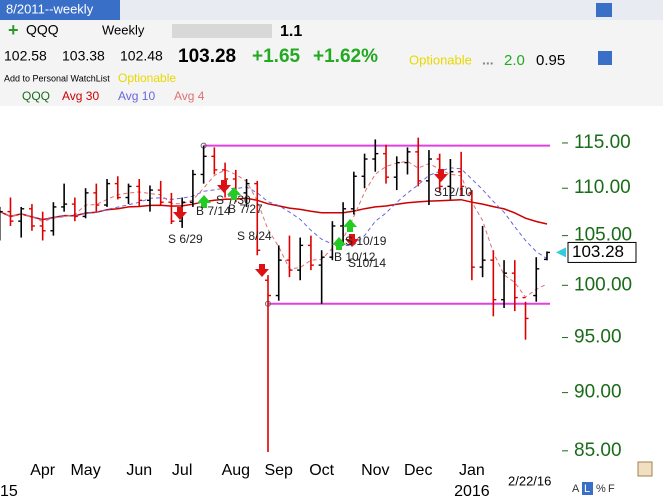 The height and width of the screenshot is (503, 663). I want to click on signal-label: B 7/27, so click(245, 209).